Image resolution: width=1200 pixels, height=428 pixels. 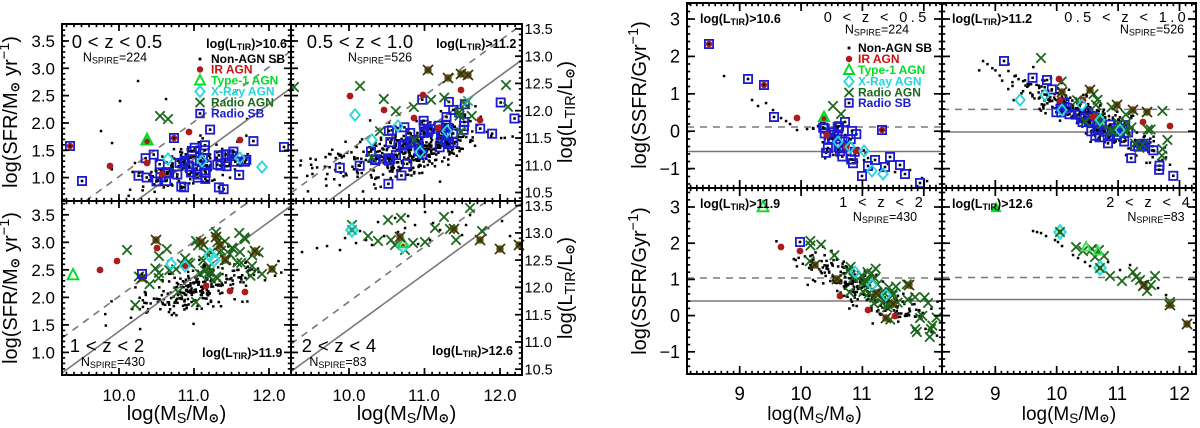 I want to click on svg-text: yr, so click(x=11, y=246).